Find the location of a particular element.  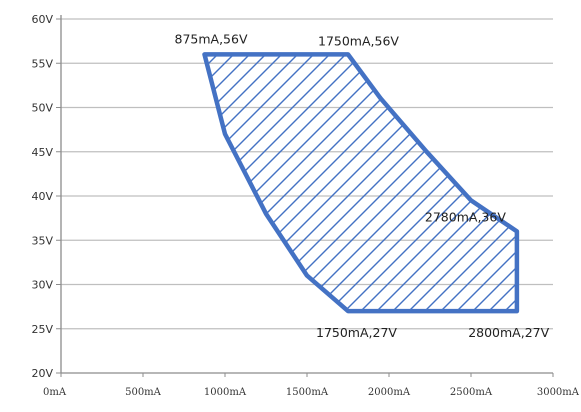

x-tick-label: 2000mA is located at coordinates (389, 392).